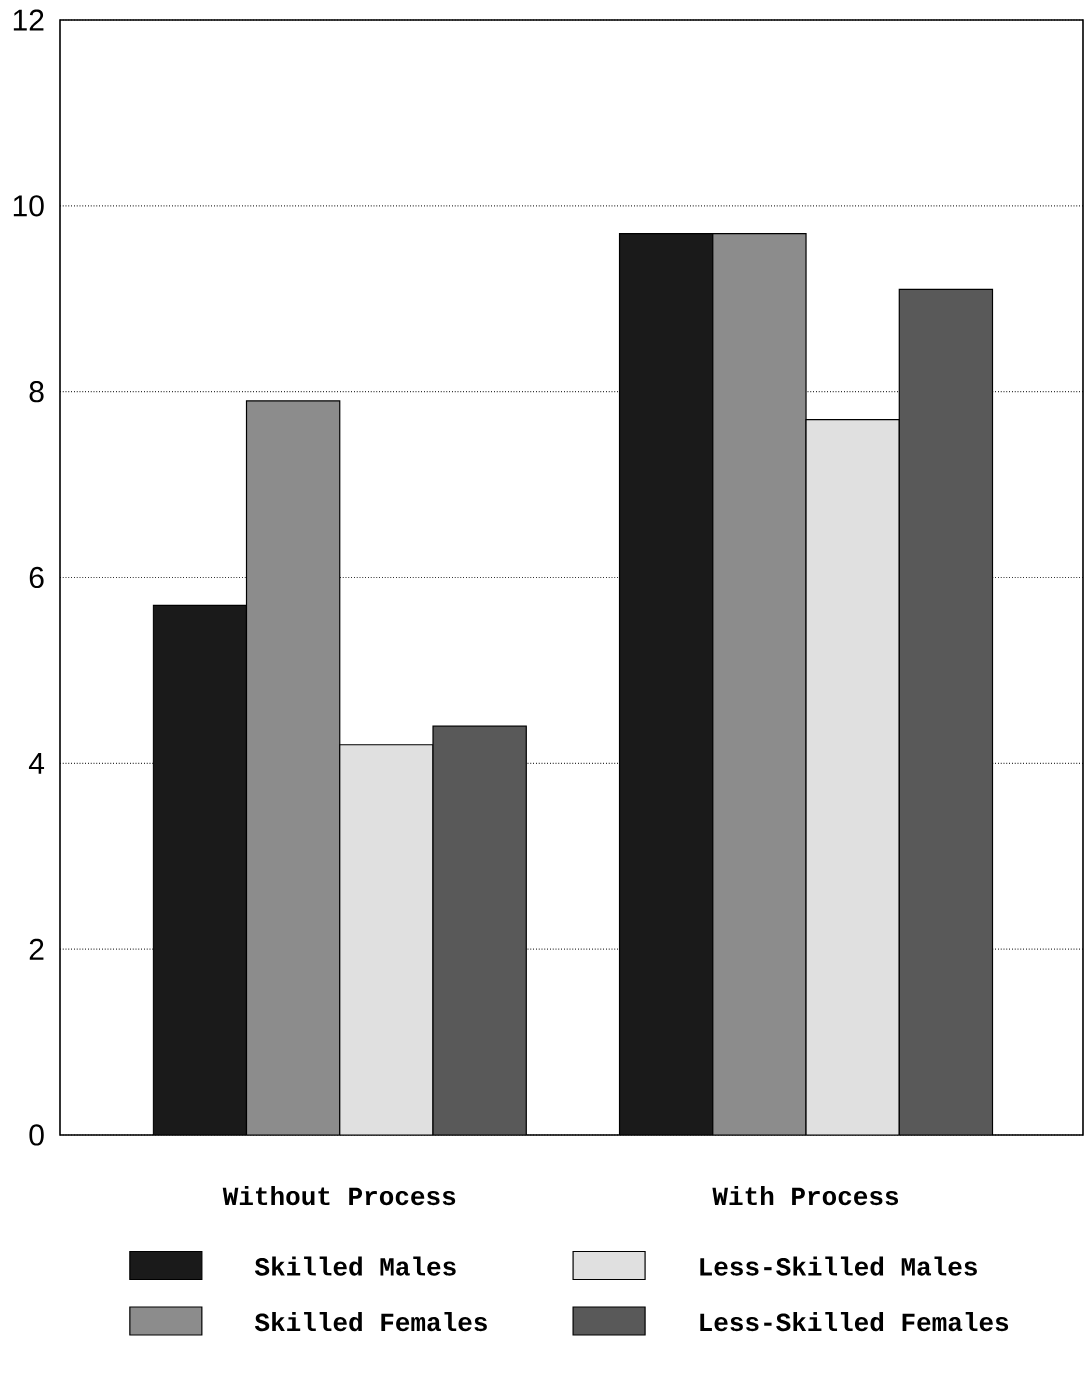  What do you see at coordinates (370, 1322) in the screenshot?
I see `legend-label: Skilled Females` at bounding box center [370, 1322].